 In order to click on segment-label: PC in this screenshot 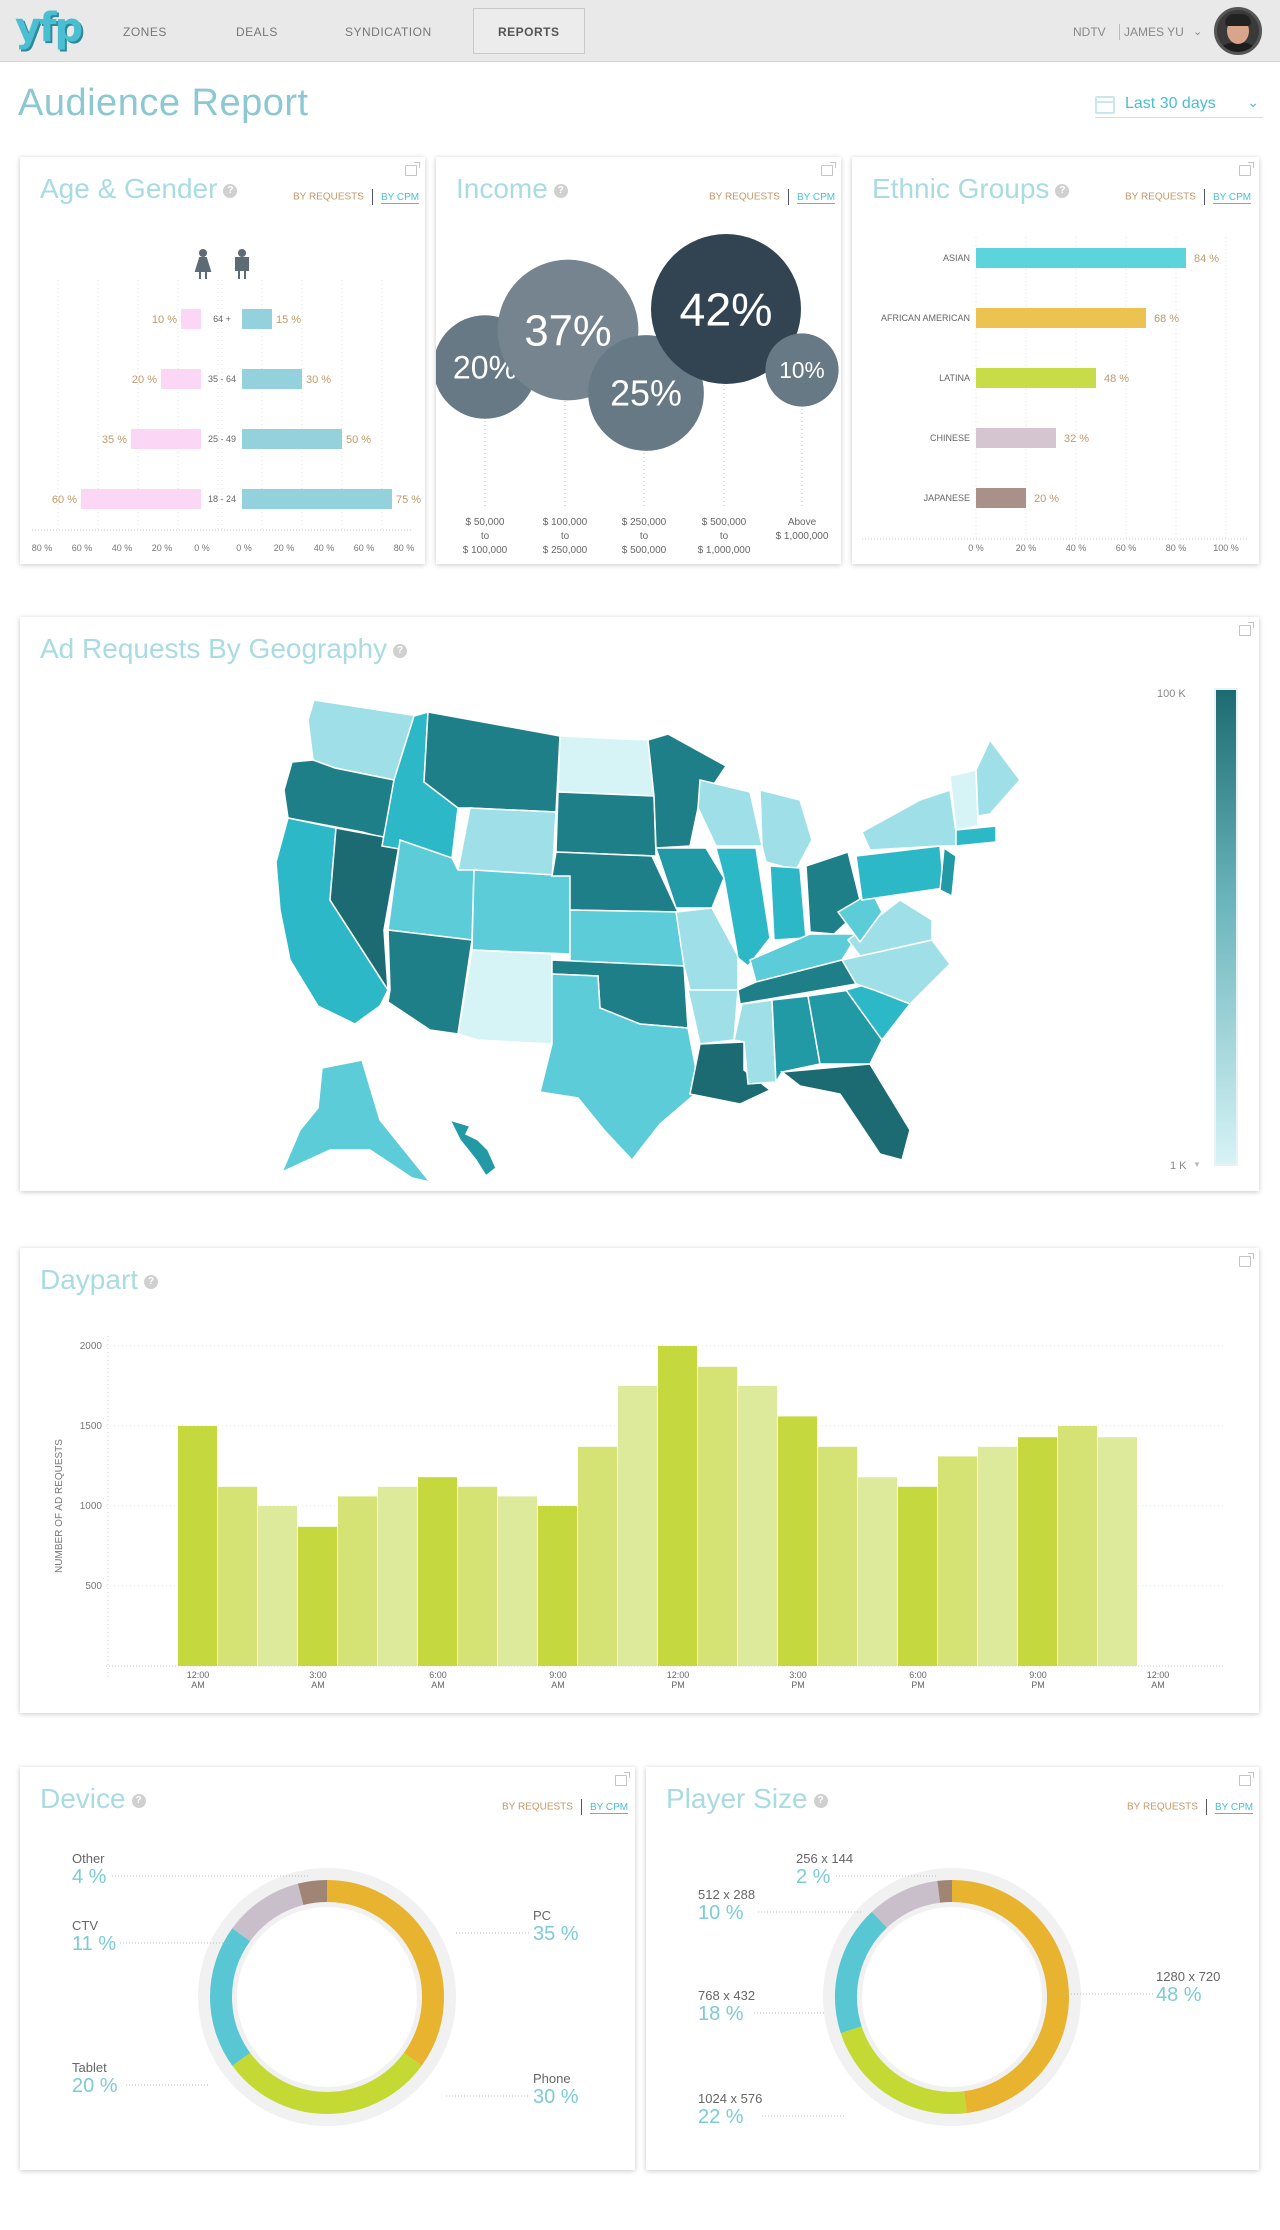, I will do `click(542, 1915)`.